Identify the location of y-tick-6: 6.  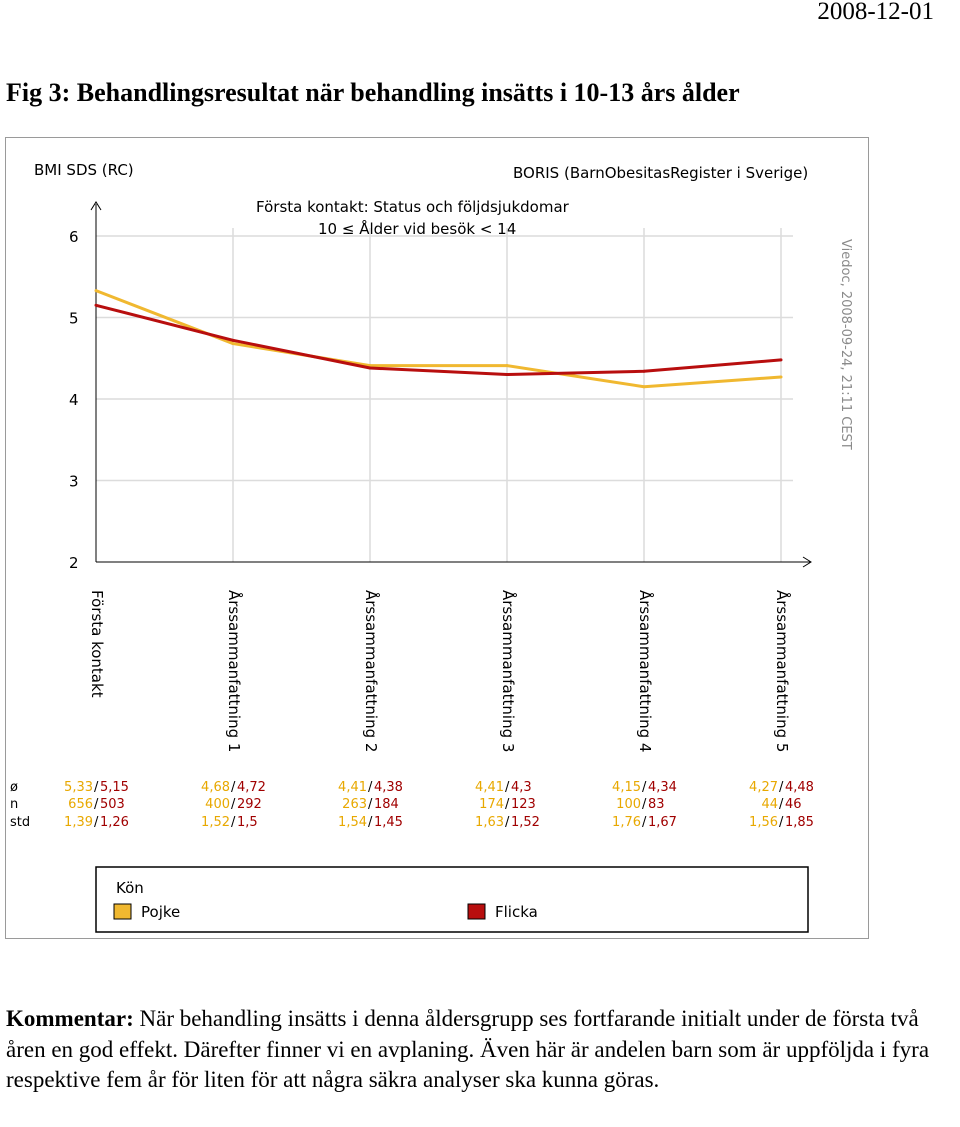
(74, 237).